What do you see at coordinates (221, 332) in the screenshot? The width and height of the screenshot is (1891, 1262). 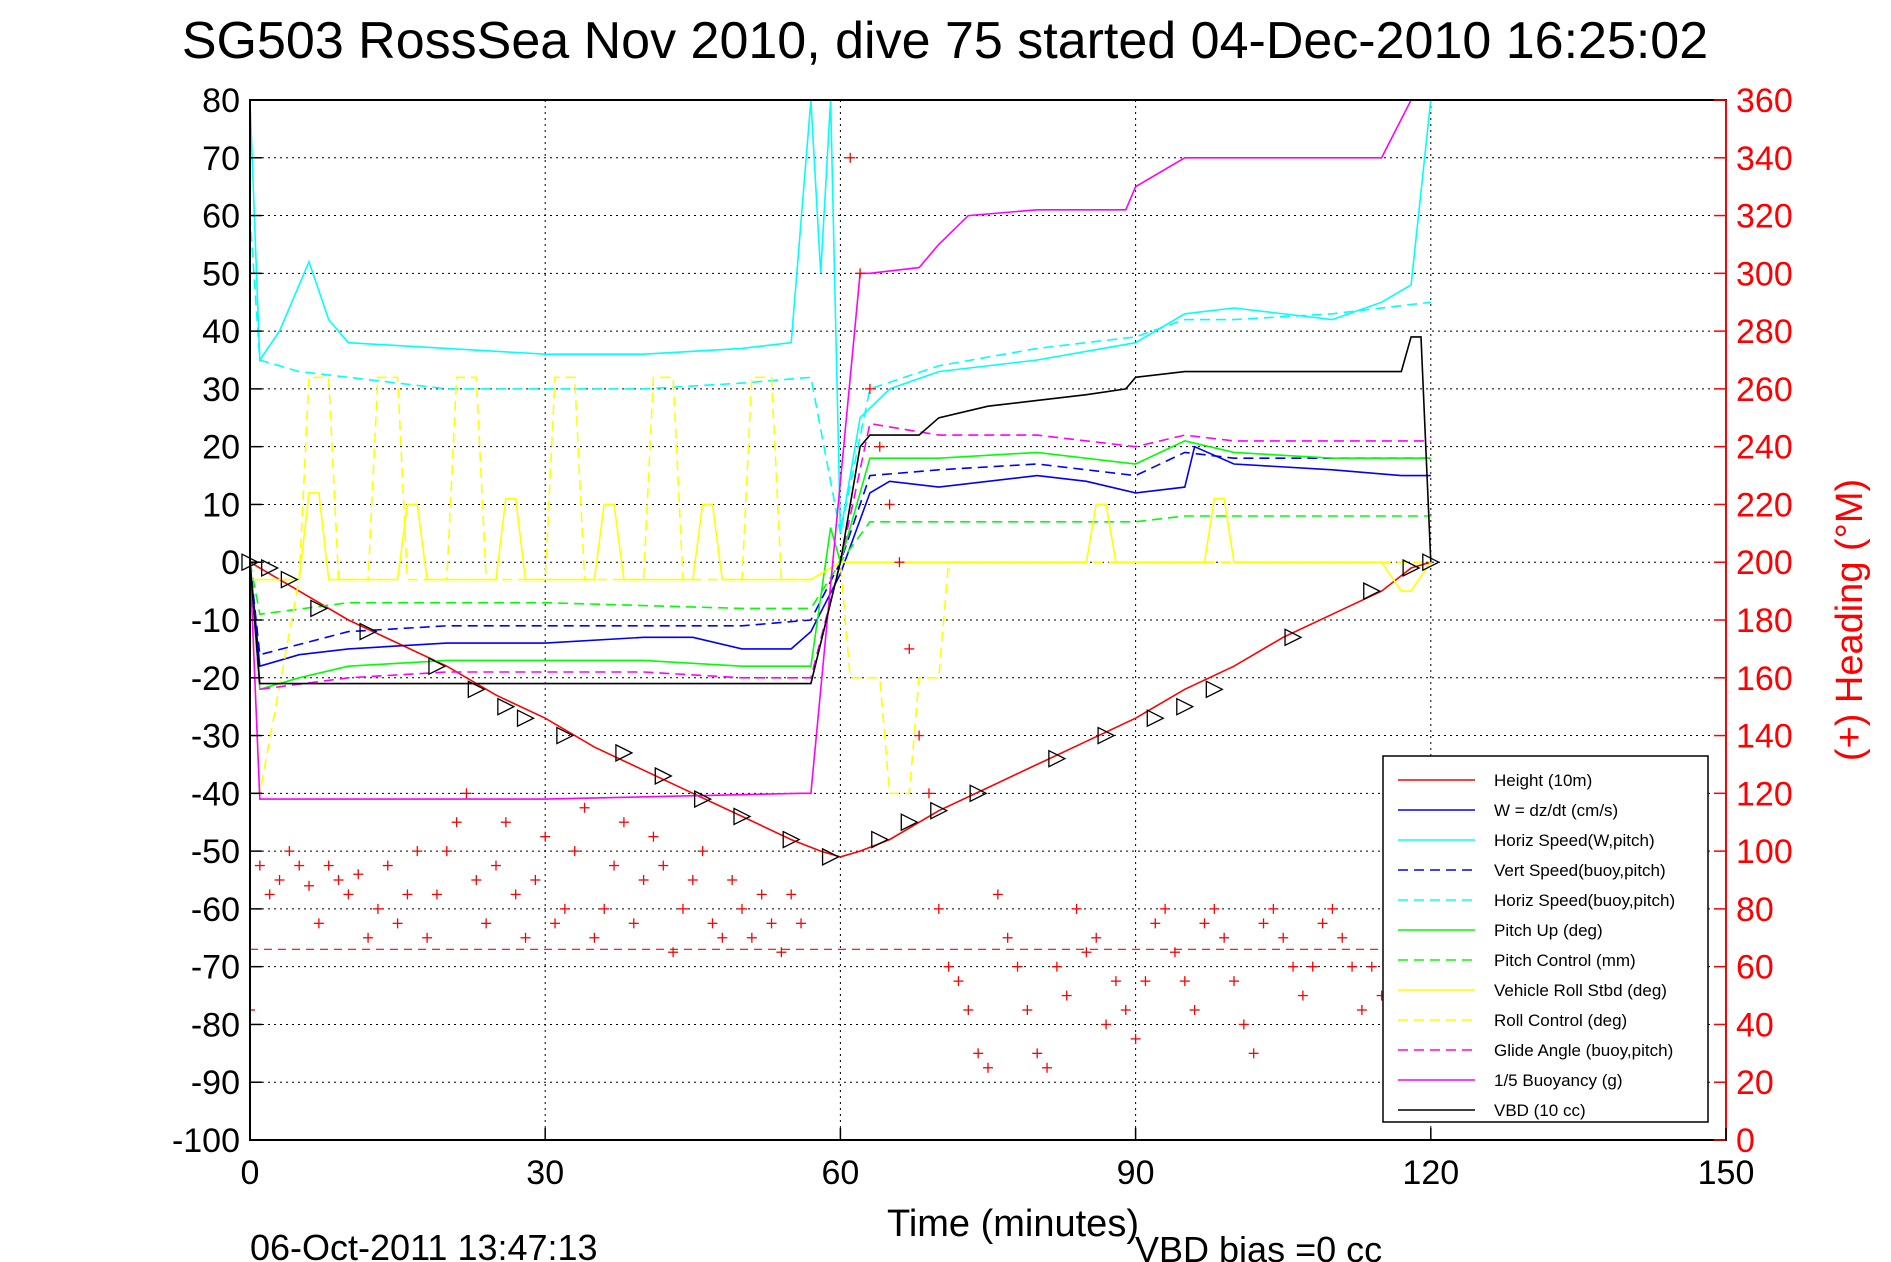 I see `y-tick-label: 40` at bounding box center [221, 332].